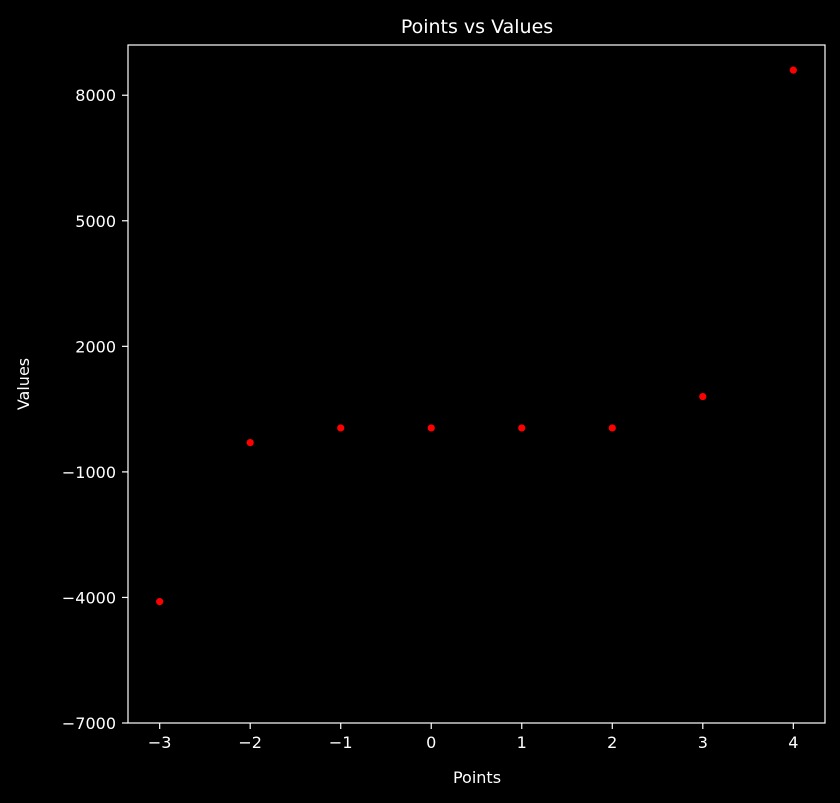 This screenshot has width=840, height=803. What do you see at coordinates (612, 742) in the screenshot?
I see `x-tick-label: 2` at bounding box center [612, 742].